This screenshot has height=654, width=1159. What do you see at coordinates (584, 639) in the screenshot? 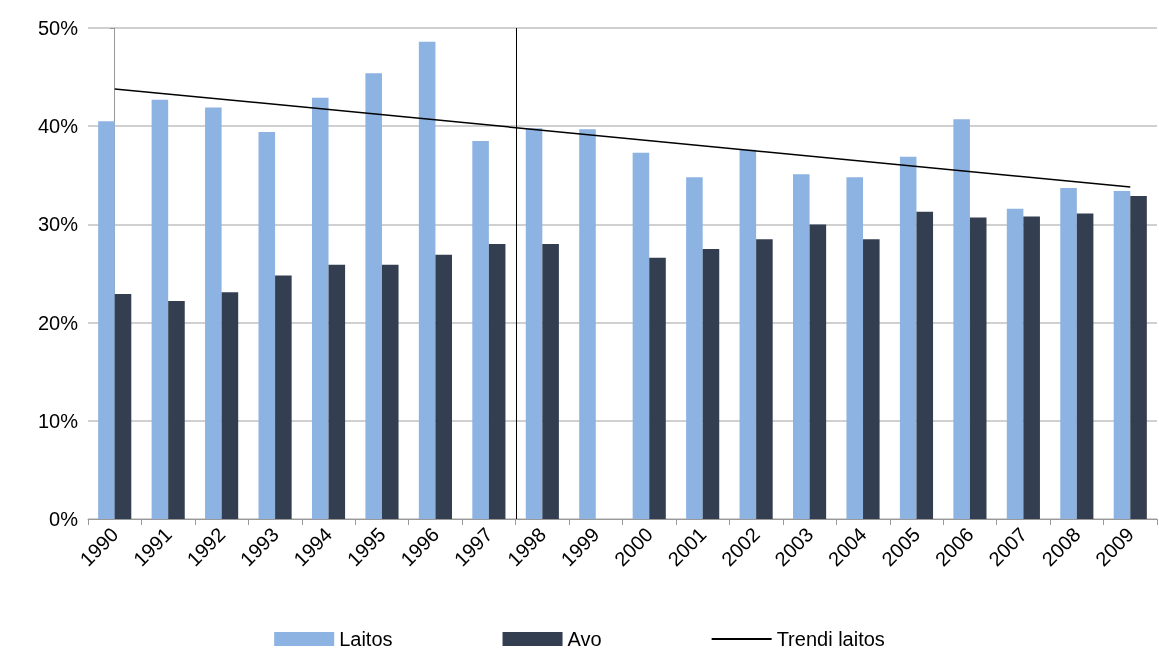
I see `legend-label: Avo` at bounding box center [584, 639].